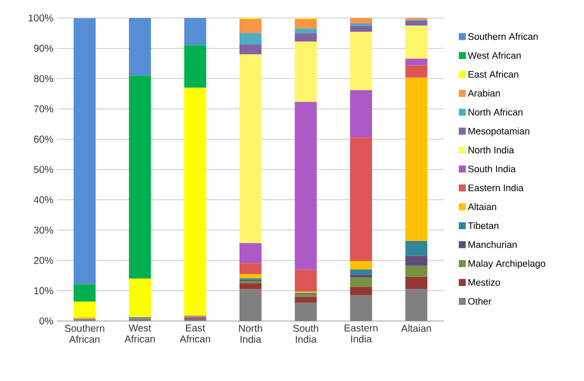 This screenshot has height=381, width=584. Describe the element at coordinates (507, 264) in the screenshot. I see `legend-label: Malay Archipelago` at that location.